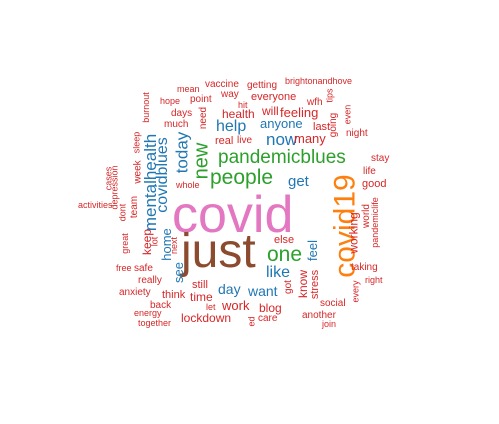  What do you see at coordinates (315, 102) in the screenshot?
I see `word-wfh: wfh` at bounding box center [315, 102].